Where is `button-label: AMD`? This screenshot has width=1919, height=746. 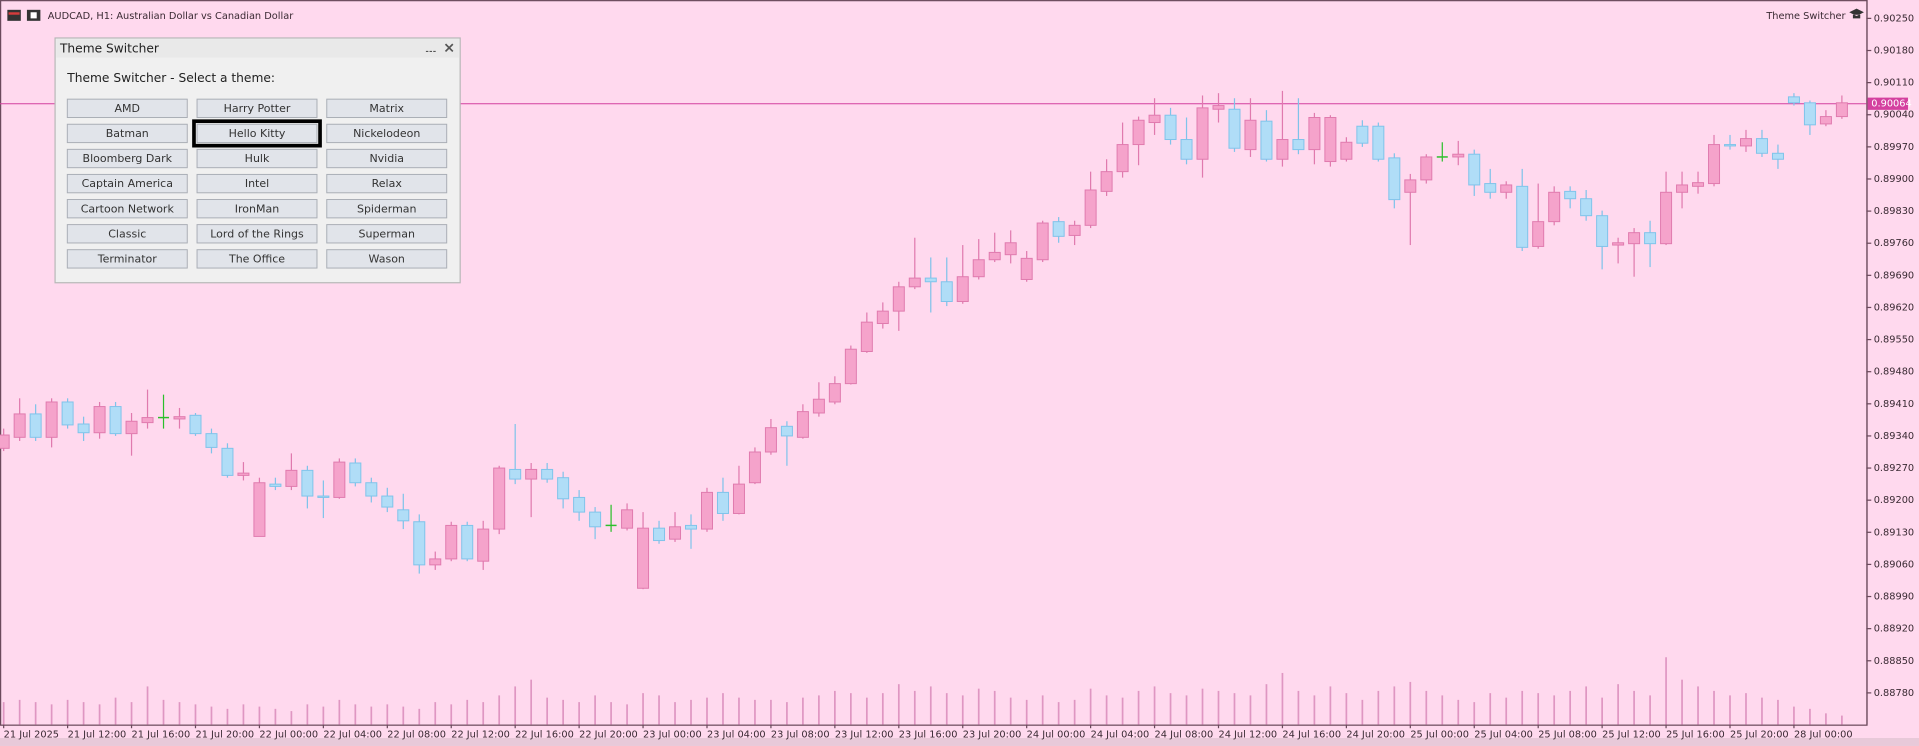
button-label: AMD is located at coordinates (128, 108).